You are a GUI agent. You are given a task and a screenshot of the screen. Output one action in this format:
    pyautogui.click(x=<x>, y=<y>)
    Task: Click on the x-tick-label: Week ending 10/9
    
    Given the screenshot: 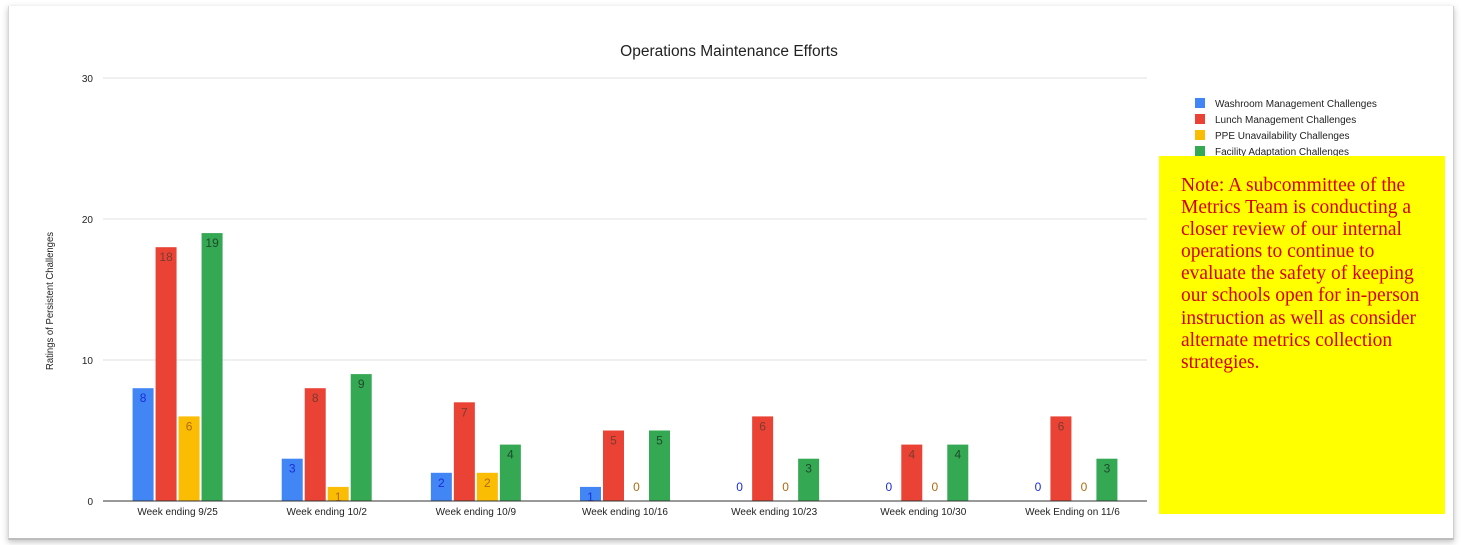 What is the action you would take?
    pyautogui.click(x=476, y=512)
    